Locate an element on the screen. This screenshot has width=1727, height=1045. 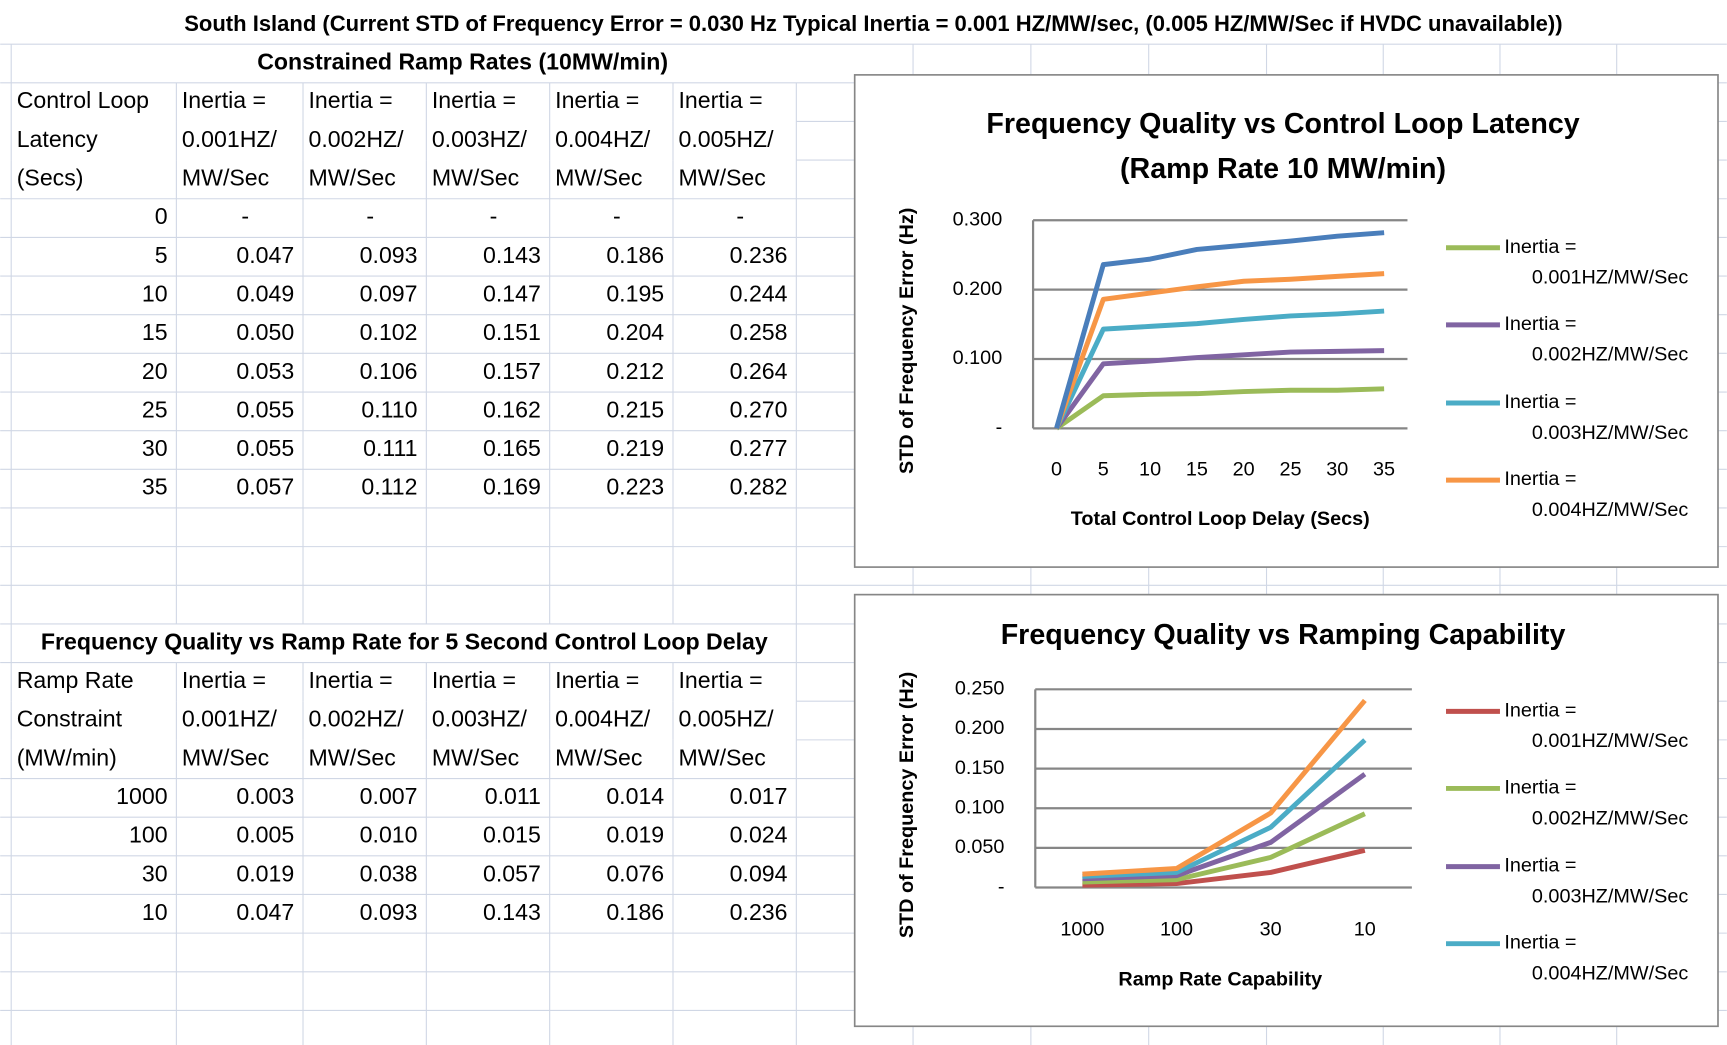
x-tick-label: 5 is located at coordinates (1103, 469).